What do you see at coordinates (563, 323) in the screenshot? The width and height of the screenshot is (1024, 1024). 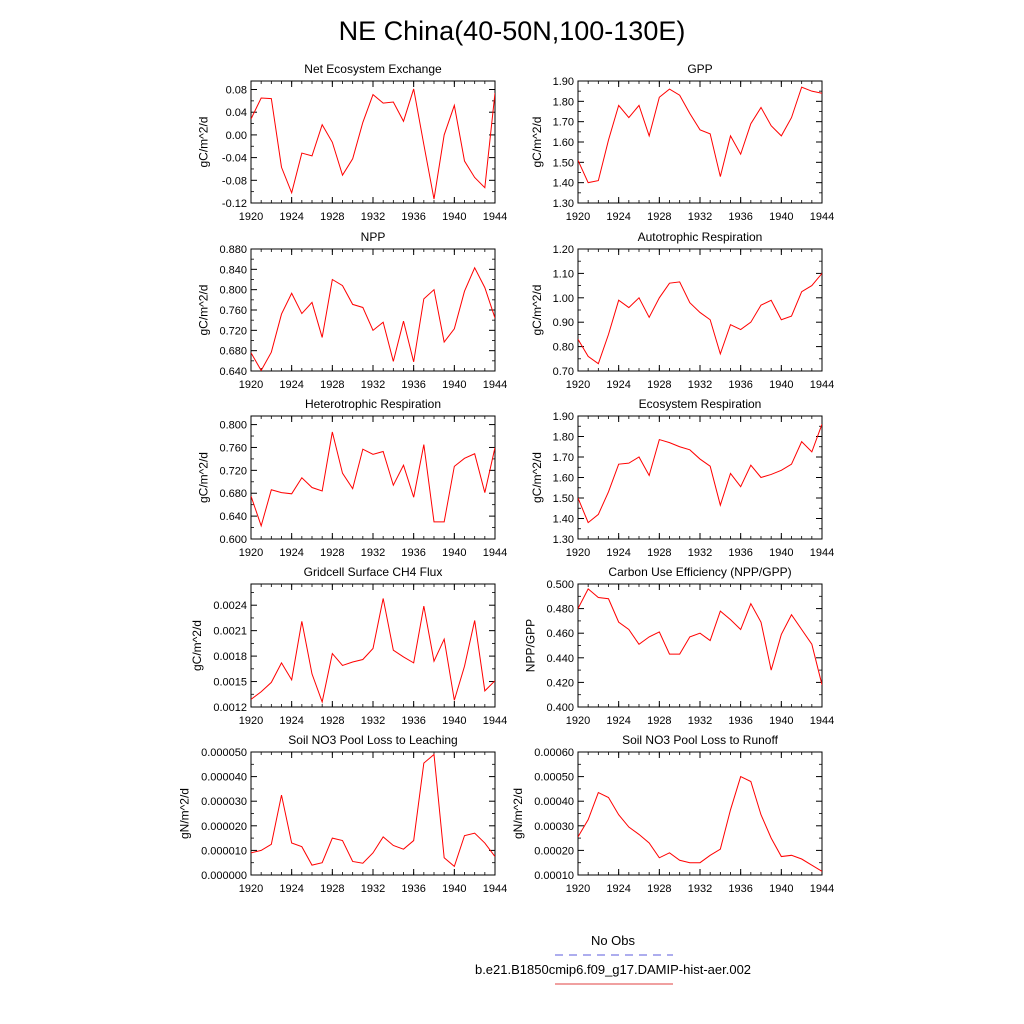 I see `y-tick-label: 0.90` at bounding box center [563, 323].